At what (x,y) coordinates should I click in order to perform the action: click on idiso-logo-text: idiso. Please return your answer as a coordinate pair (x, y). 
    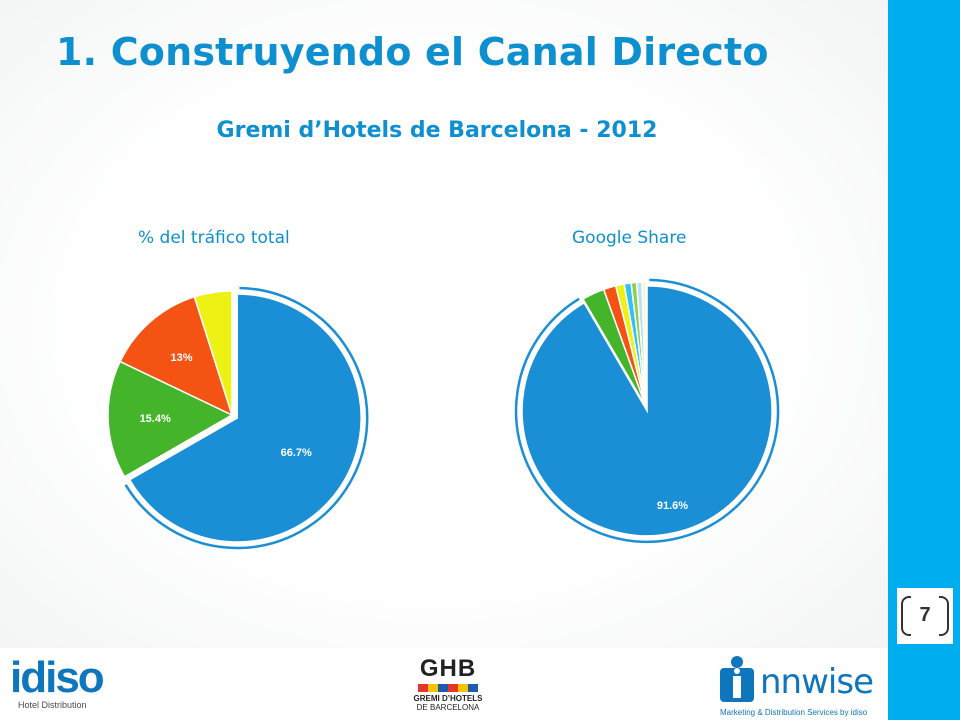
    Looking at the image, I should click on (56, 678).